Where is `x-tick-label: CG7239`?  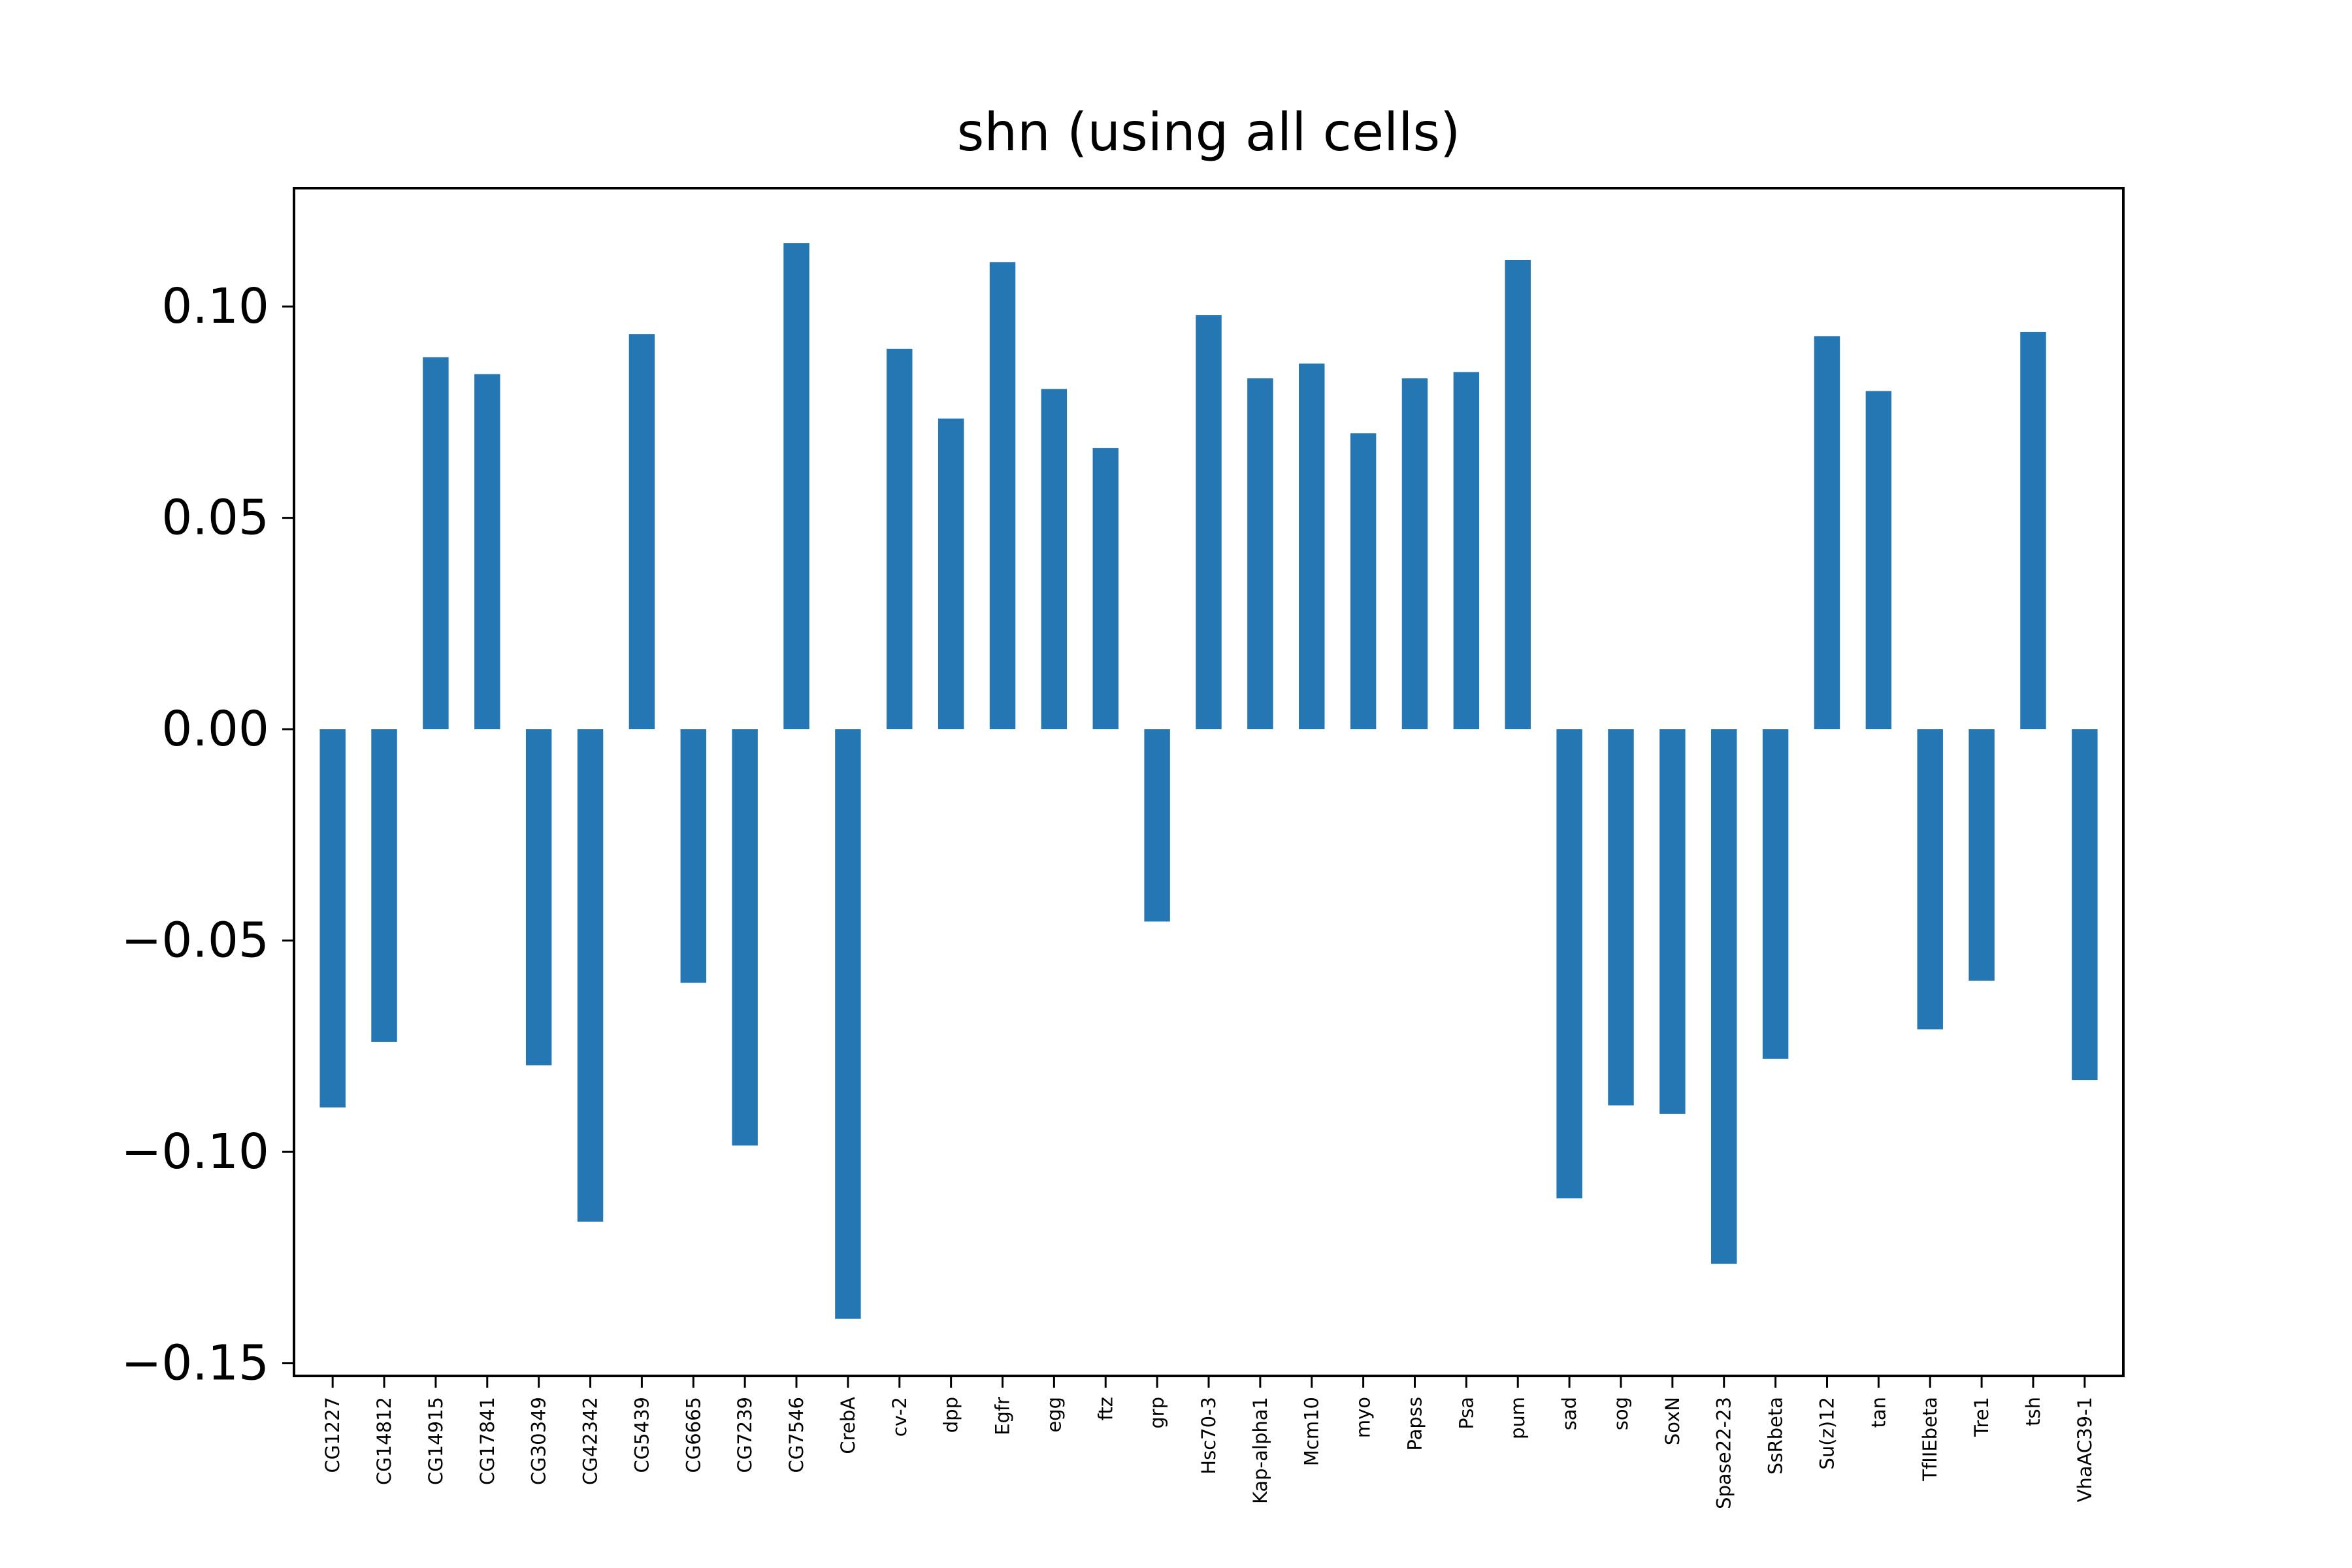
x-tick-label: CG7239 is located at coordinates (745, 1435).